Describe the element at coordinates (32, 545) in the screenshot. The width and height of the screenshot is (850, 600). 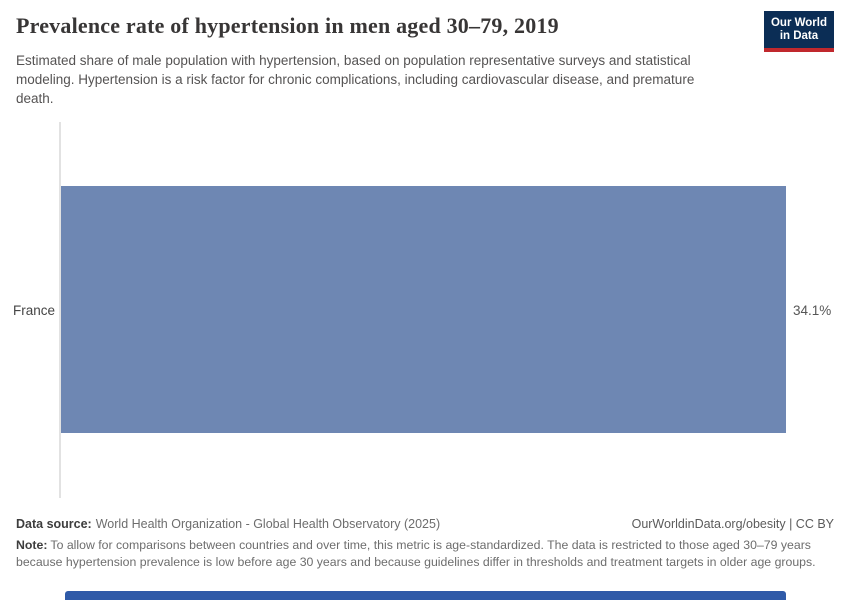
I see `note-label: Note:` at that location.